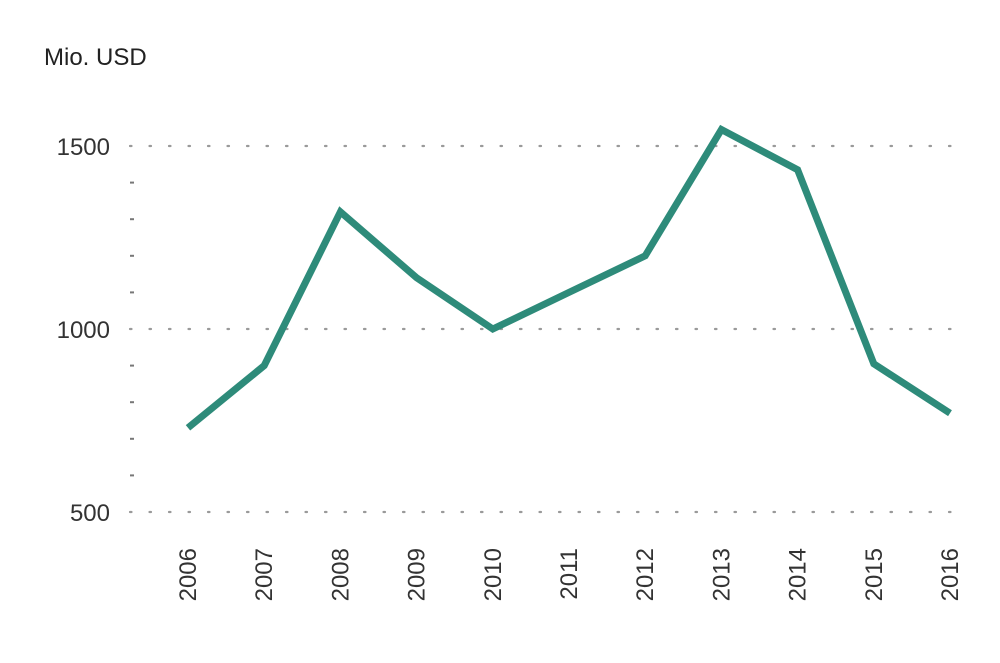  Describe the element at coordinates (95, 57) in the screenshot. I see `y-unit-label: Mio. USD` at that location.